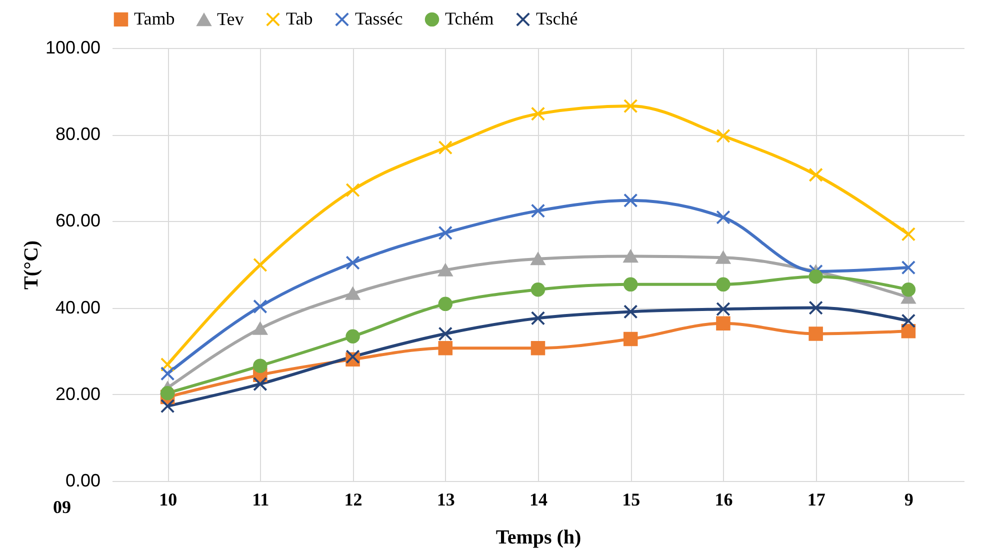 Image resolution: width=984 pixels, height=557 pixels. Describe the element at coordinates (168, 500) in the screenshot. I see `x-tick-label: 10` at that location.